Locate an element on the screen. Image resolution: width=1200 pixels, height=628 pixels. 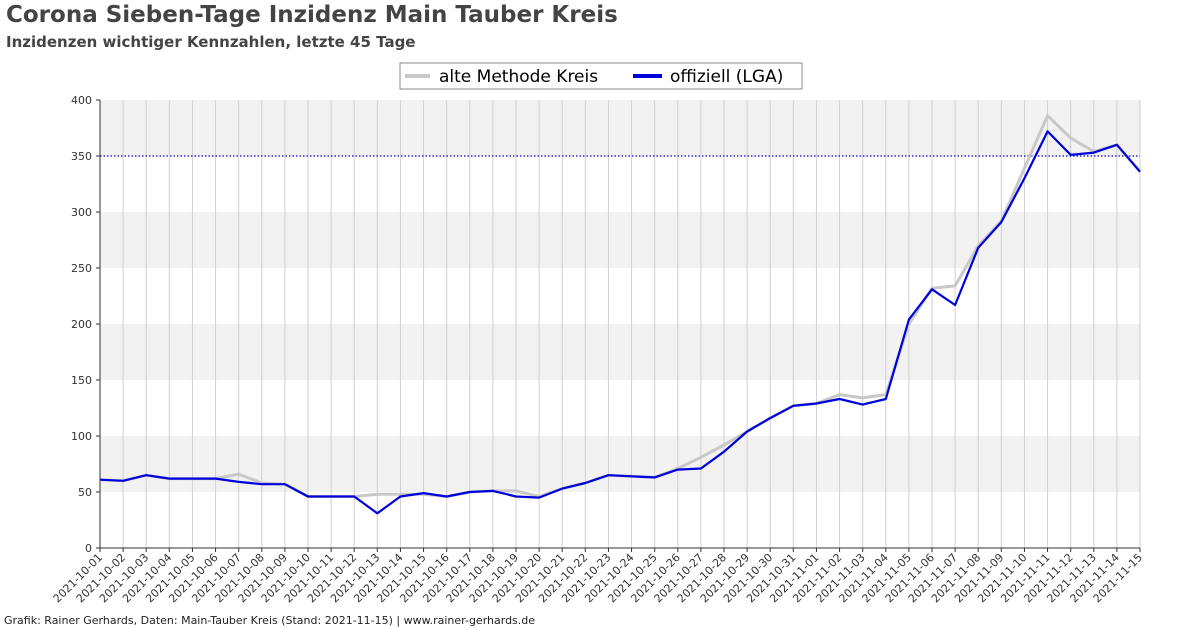
y-tick-label: 350 is located at coordinates (81, 156).